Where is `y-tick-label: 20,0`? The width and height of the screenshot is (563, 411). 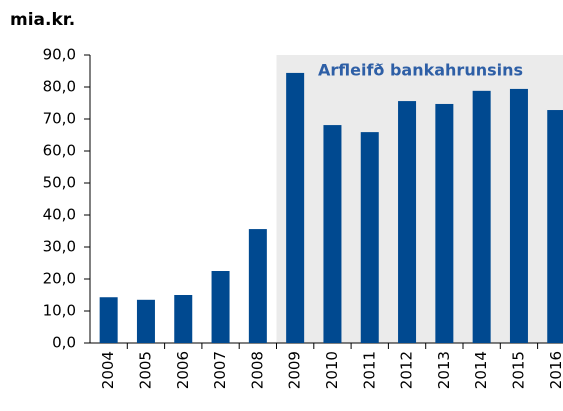
y-tick-label: 20,0 is located at coordinates (59, 279).